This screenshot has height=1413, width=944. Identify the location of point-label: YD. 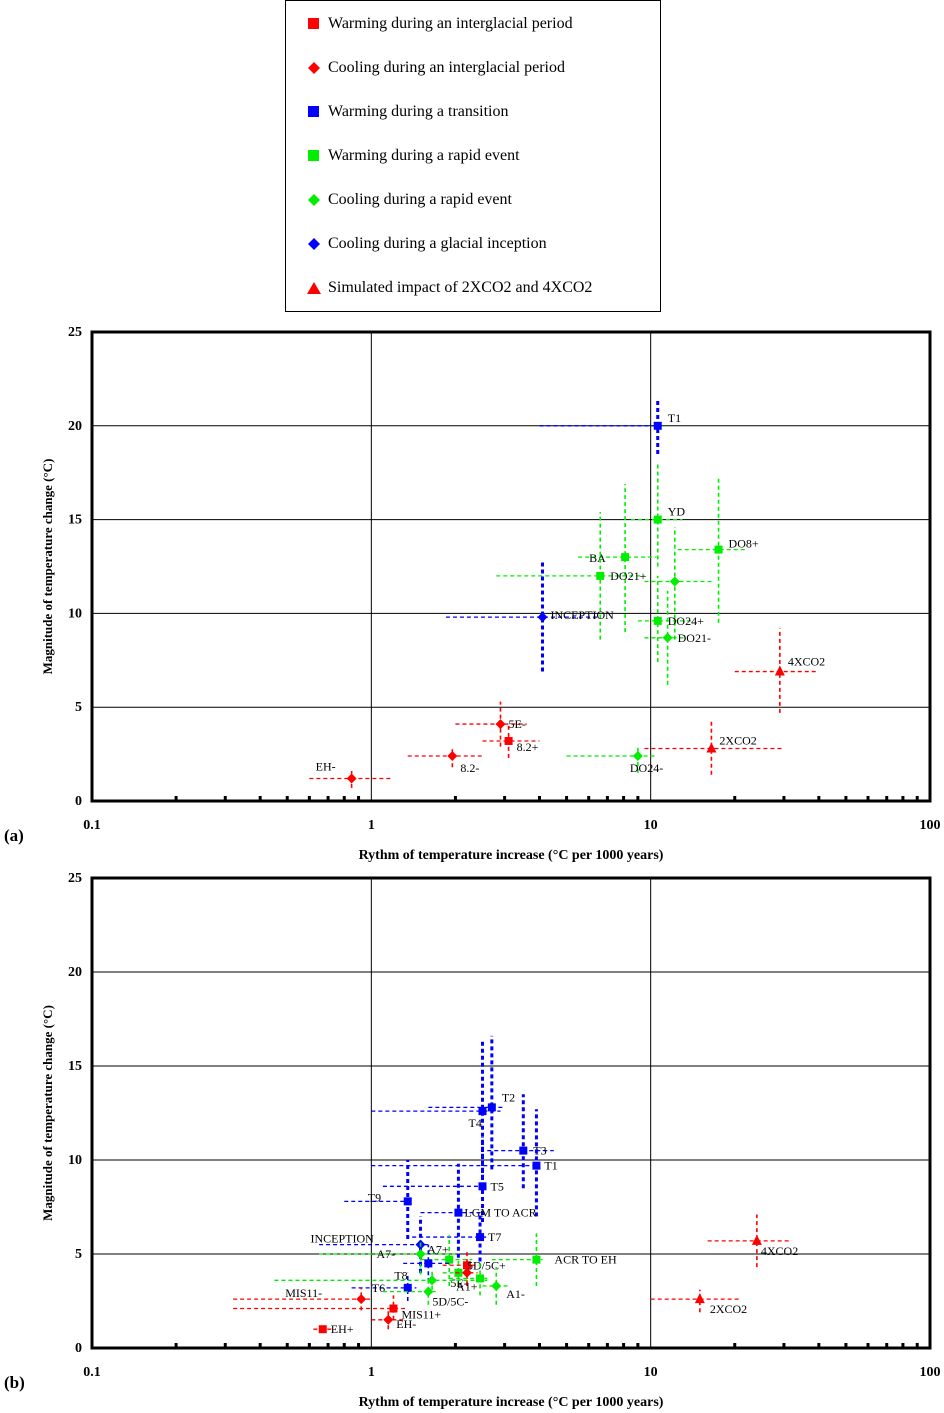
(677, 512).